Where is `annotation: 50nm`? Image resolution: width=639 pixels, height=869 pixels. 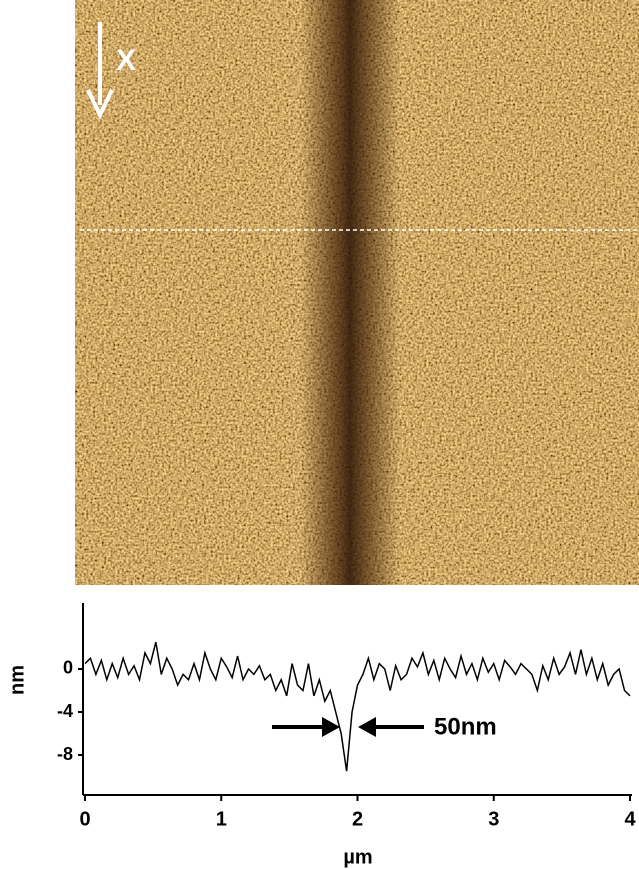
annotation: 50nm is located at coordinates (465, 726).